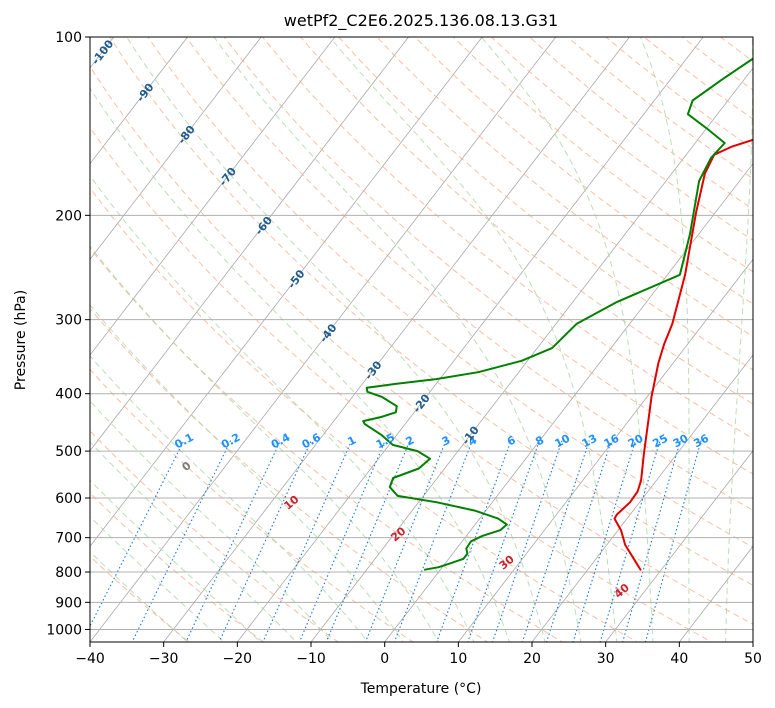  Describe the element at coordinates (68, 603) in the screenshot. I see `y-tick-label: 900` at that location.